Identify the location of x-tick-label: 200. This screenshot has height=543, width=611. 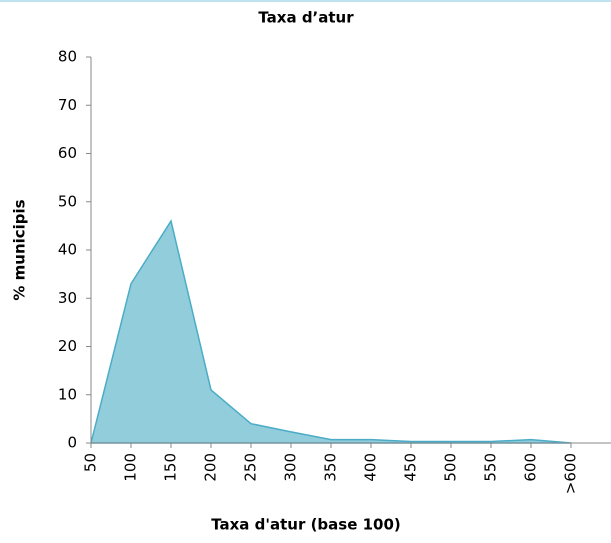
(211, 467).